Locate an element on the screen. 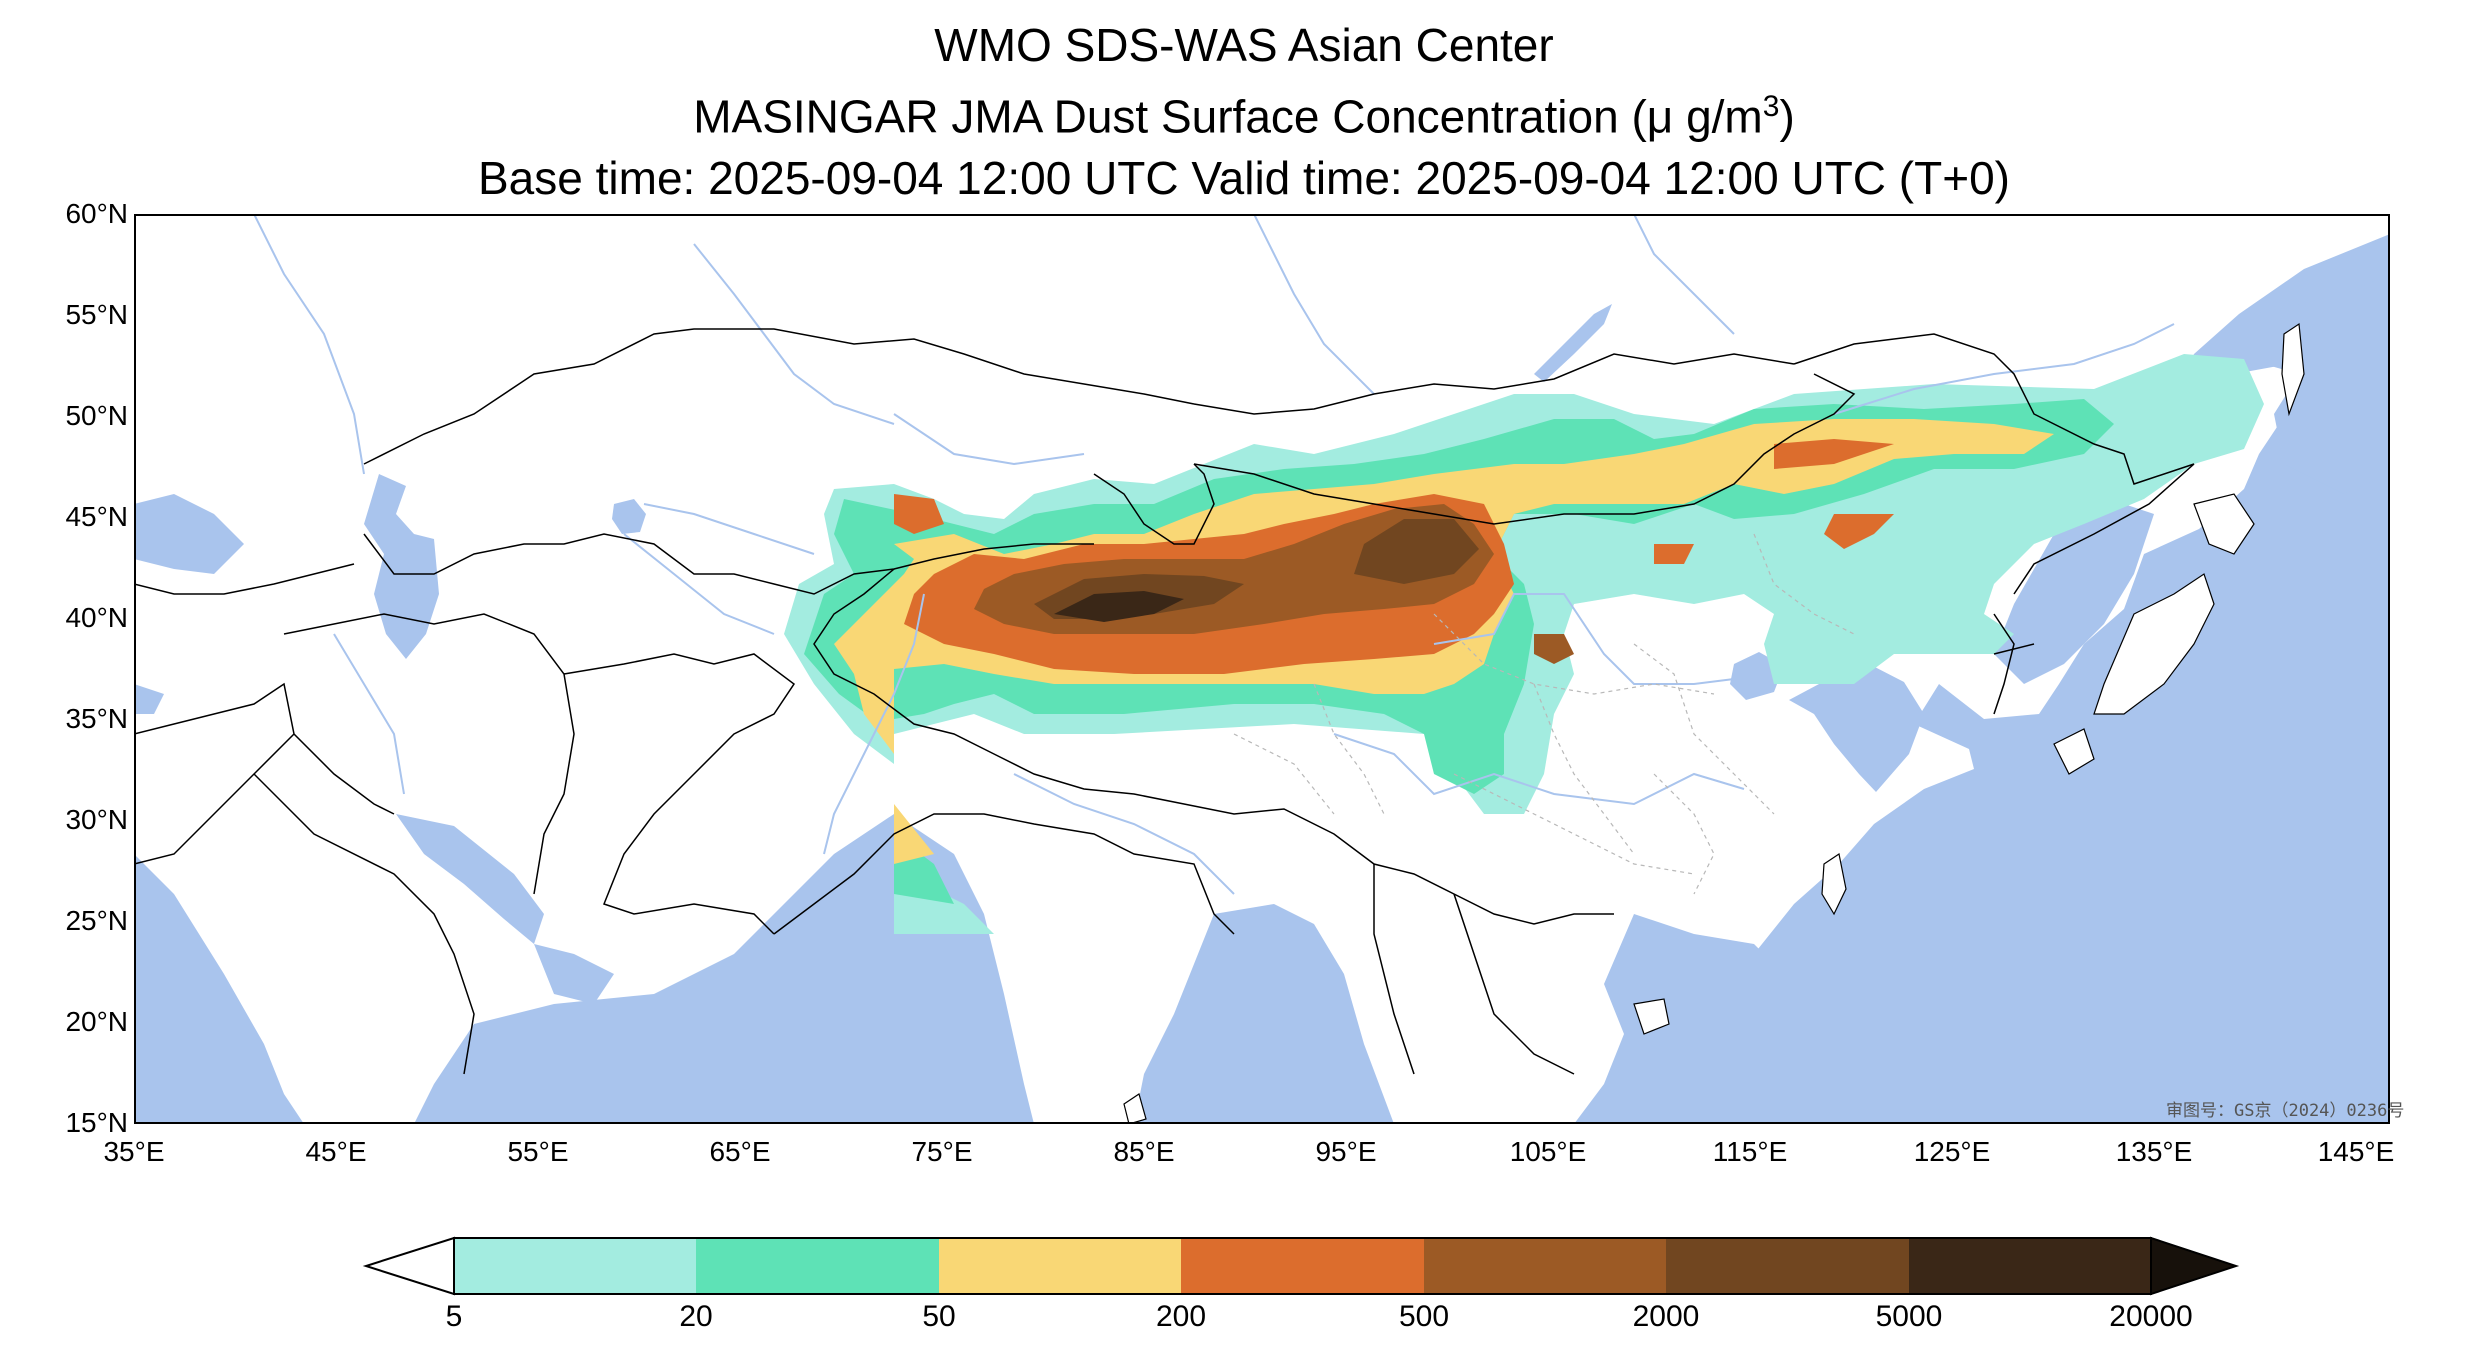  border-russia-mongolia is located at coordinates (1494, 384).